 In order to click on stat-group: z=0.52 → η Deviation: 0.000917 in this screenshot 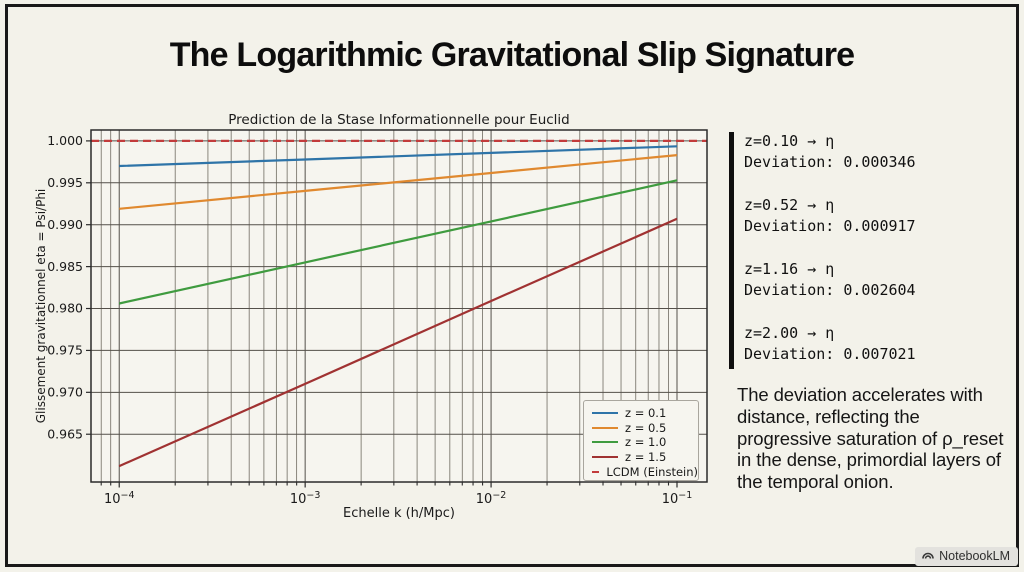, I will do `click(830, 215)`.